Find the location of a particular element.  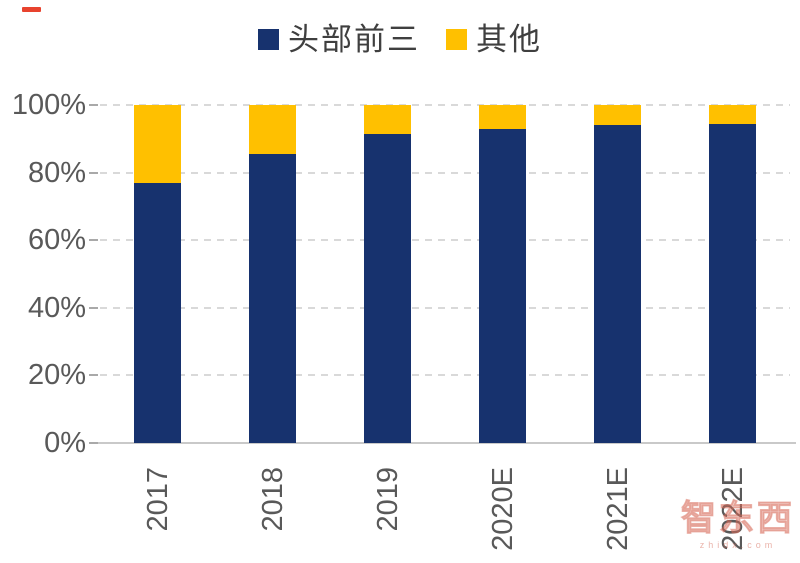

stacked-bar-2022E is located at coordinates (732, 274).